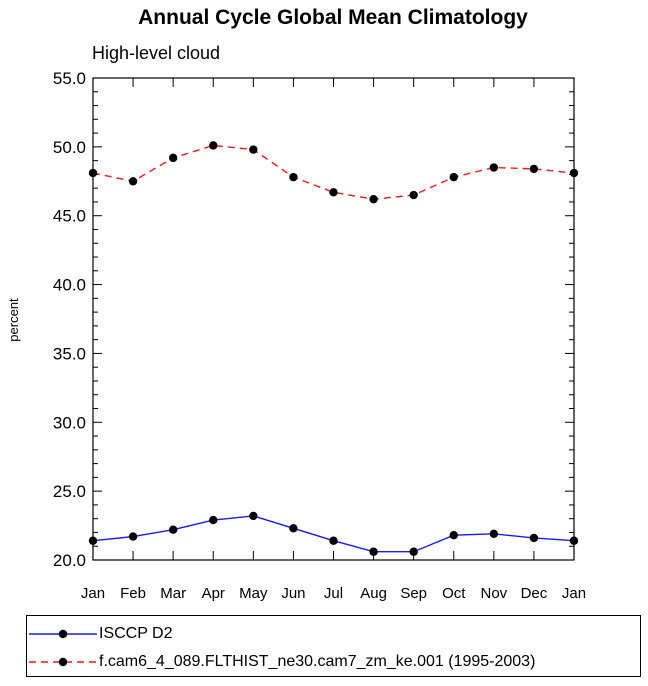 The height and width of the screenshot is (686, 648). I want to click on x-tick-label: Oct, so click(454, 593).